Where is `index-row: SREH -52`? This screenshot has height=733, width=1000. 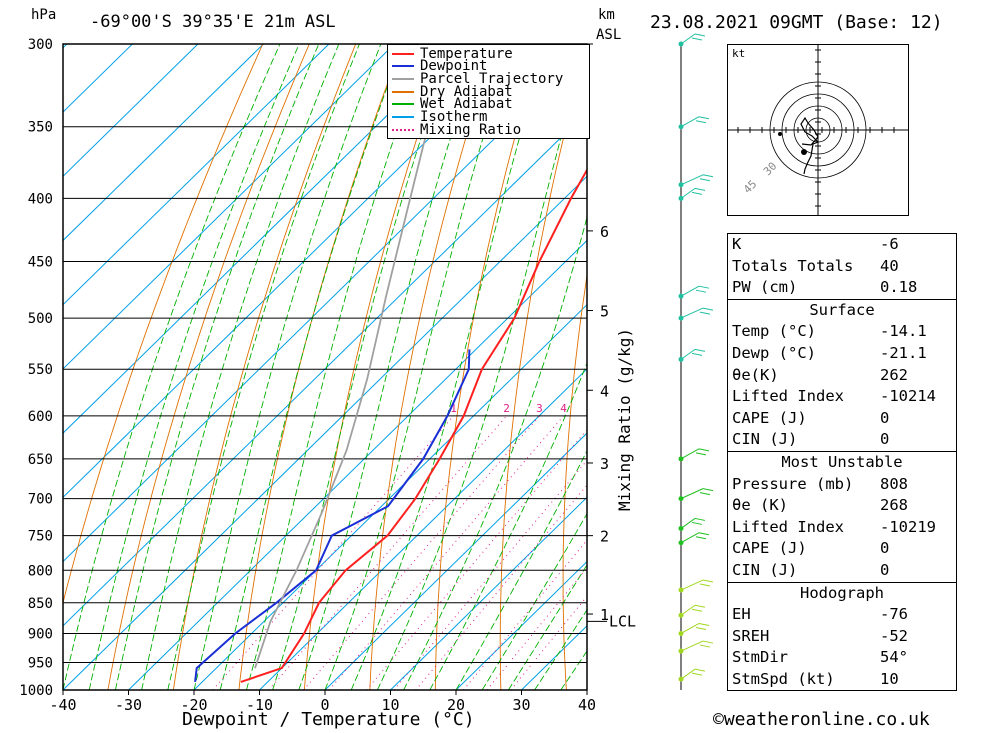 index-row: SREH -52 is located at coordinates (842, 637).